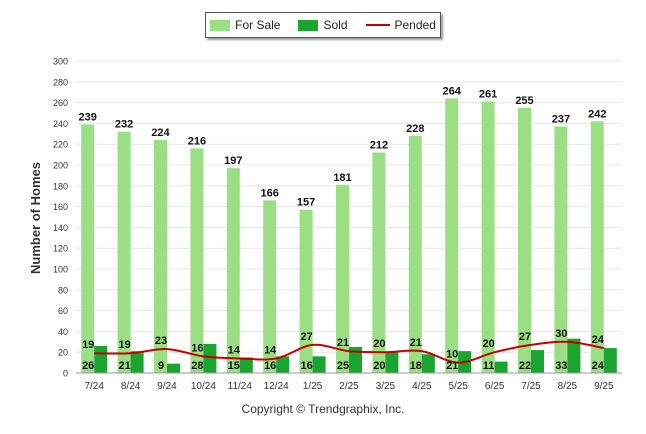 This screenshot has height=434, width=646. I want to click on legend-label-sold: Sold, so click(335, 25).